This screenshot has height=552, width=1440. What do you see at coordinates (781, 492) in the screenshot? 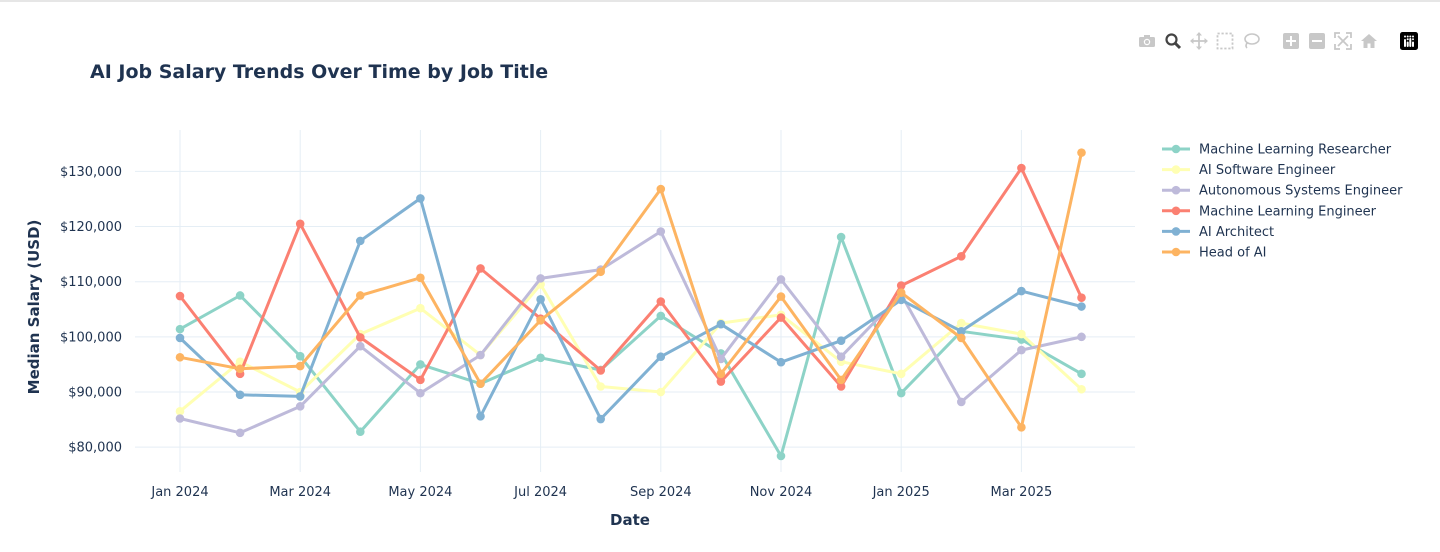
I see `x-tick-label: Nov 2024` at bounding box center [781, 492].